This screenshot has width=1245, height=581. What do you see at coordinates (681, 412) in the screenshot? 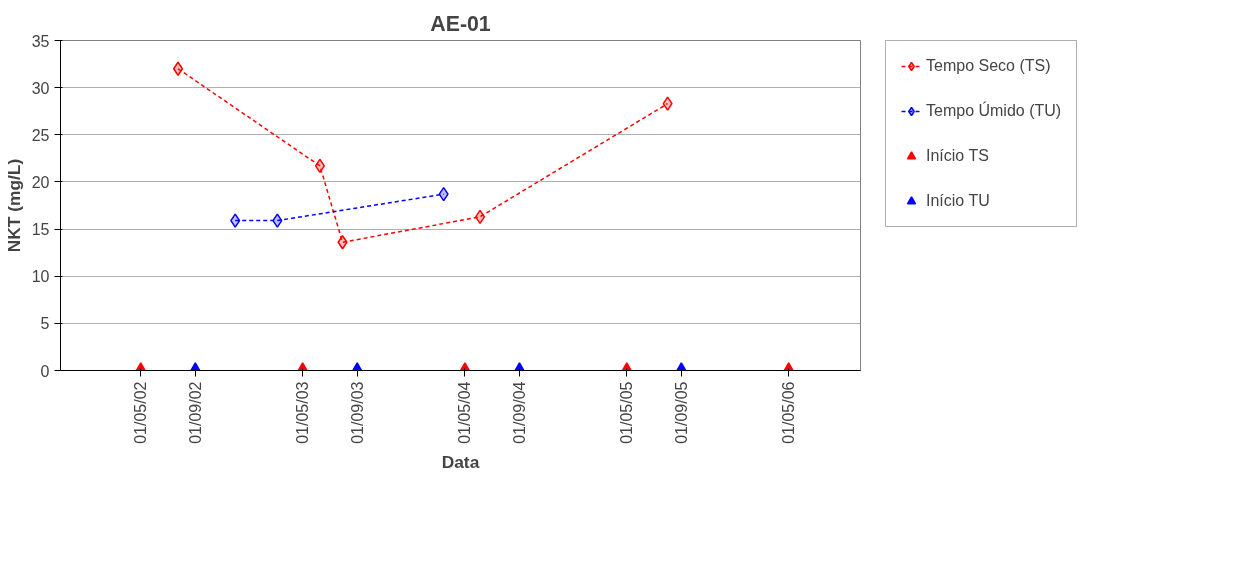
I see `x-tick-label: 01/09/05` at bounding box center [681, 412].